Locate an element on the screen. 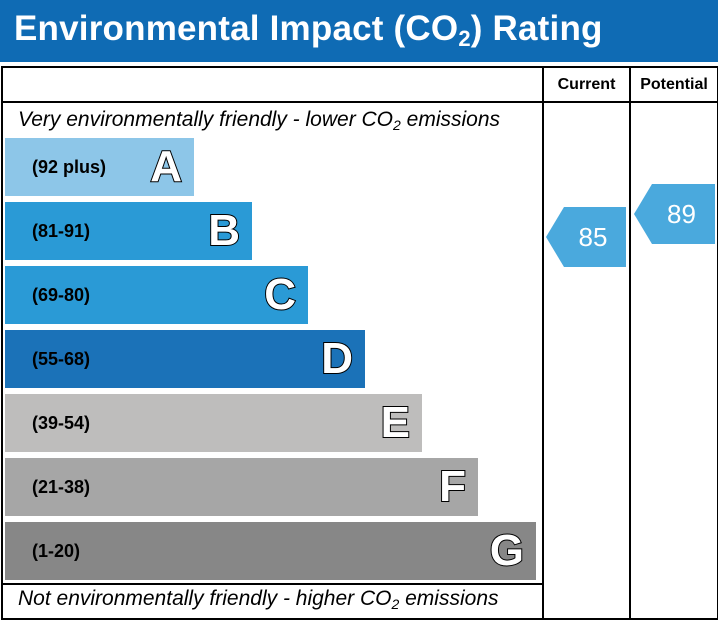 The width and height of the screenshot is (718, 620). title-text: Environmental Impact (CO is located at coordinates (236, 28).